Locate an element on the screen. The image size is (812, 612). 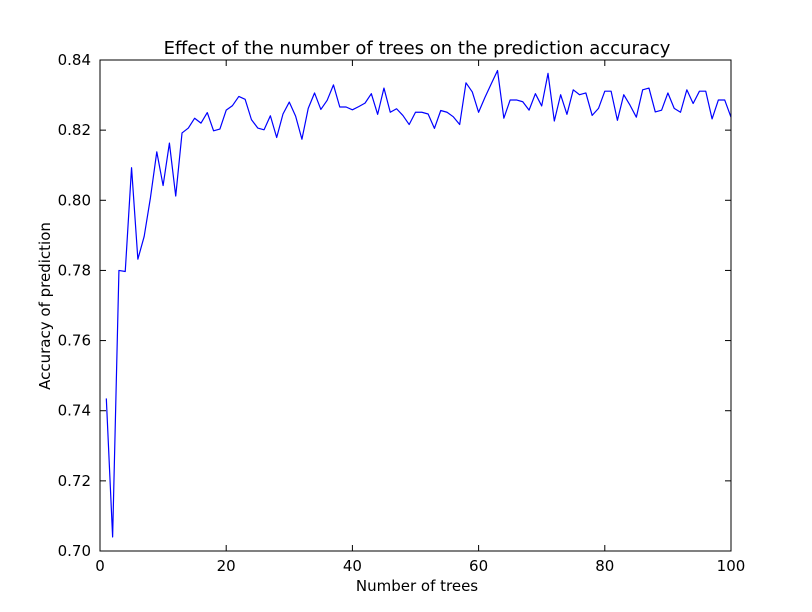
y-tick-label: 0.72 is located at coordinates (74, 481).